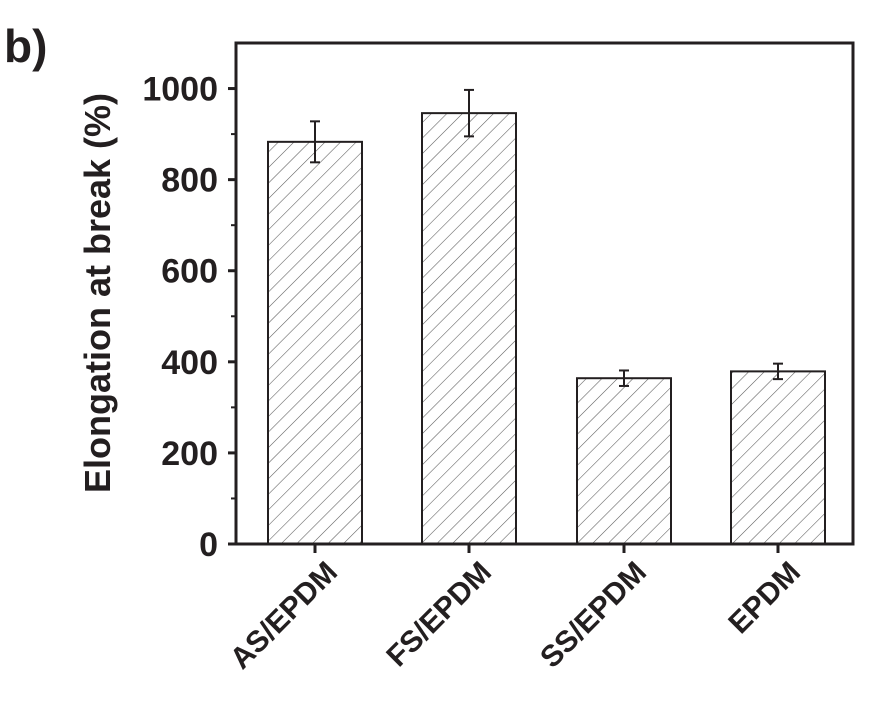  Describe the element at coordinates (208, 545) in the screenshot. I see `y-tick-label: 0` at that location.